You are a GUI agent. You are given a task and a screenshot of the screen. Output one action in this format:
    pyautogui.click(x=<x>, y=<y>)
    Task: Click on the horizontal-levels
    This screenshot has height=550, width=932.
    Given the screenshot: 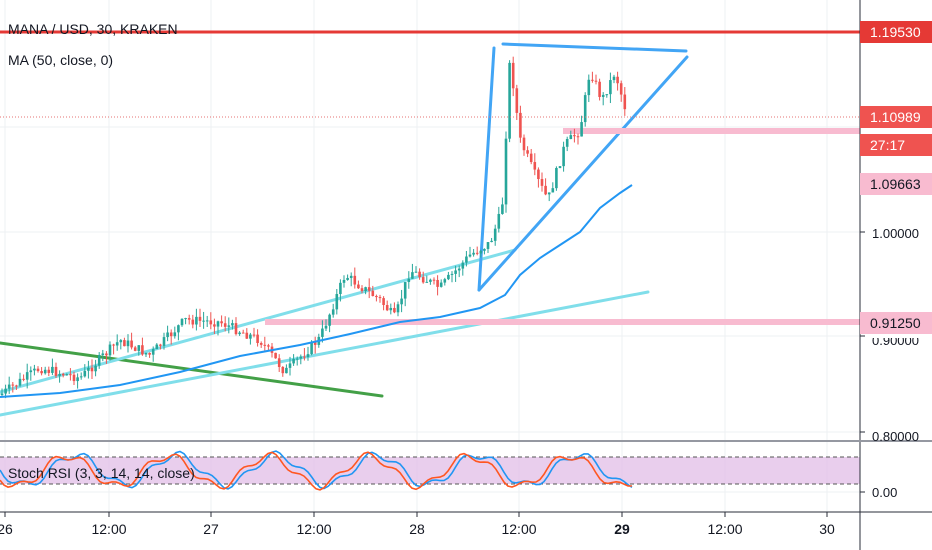 What is the action you would take?
    pyautogui.click(x=430, y=74)
    